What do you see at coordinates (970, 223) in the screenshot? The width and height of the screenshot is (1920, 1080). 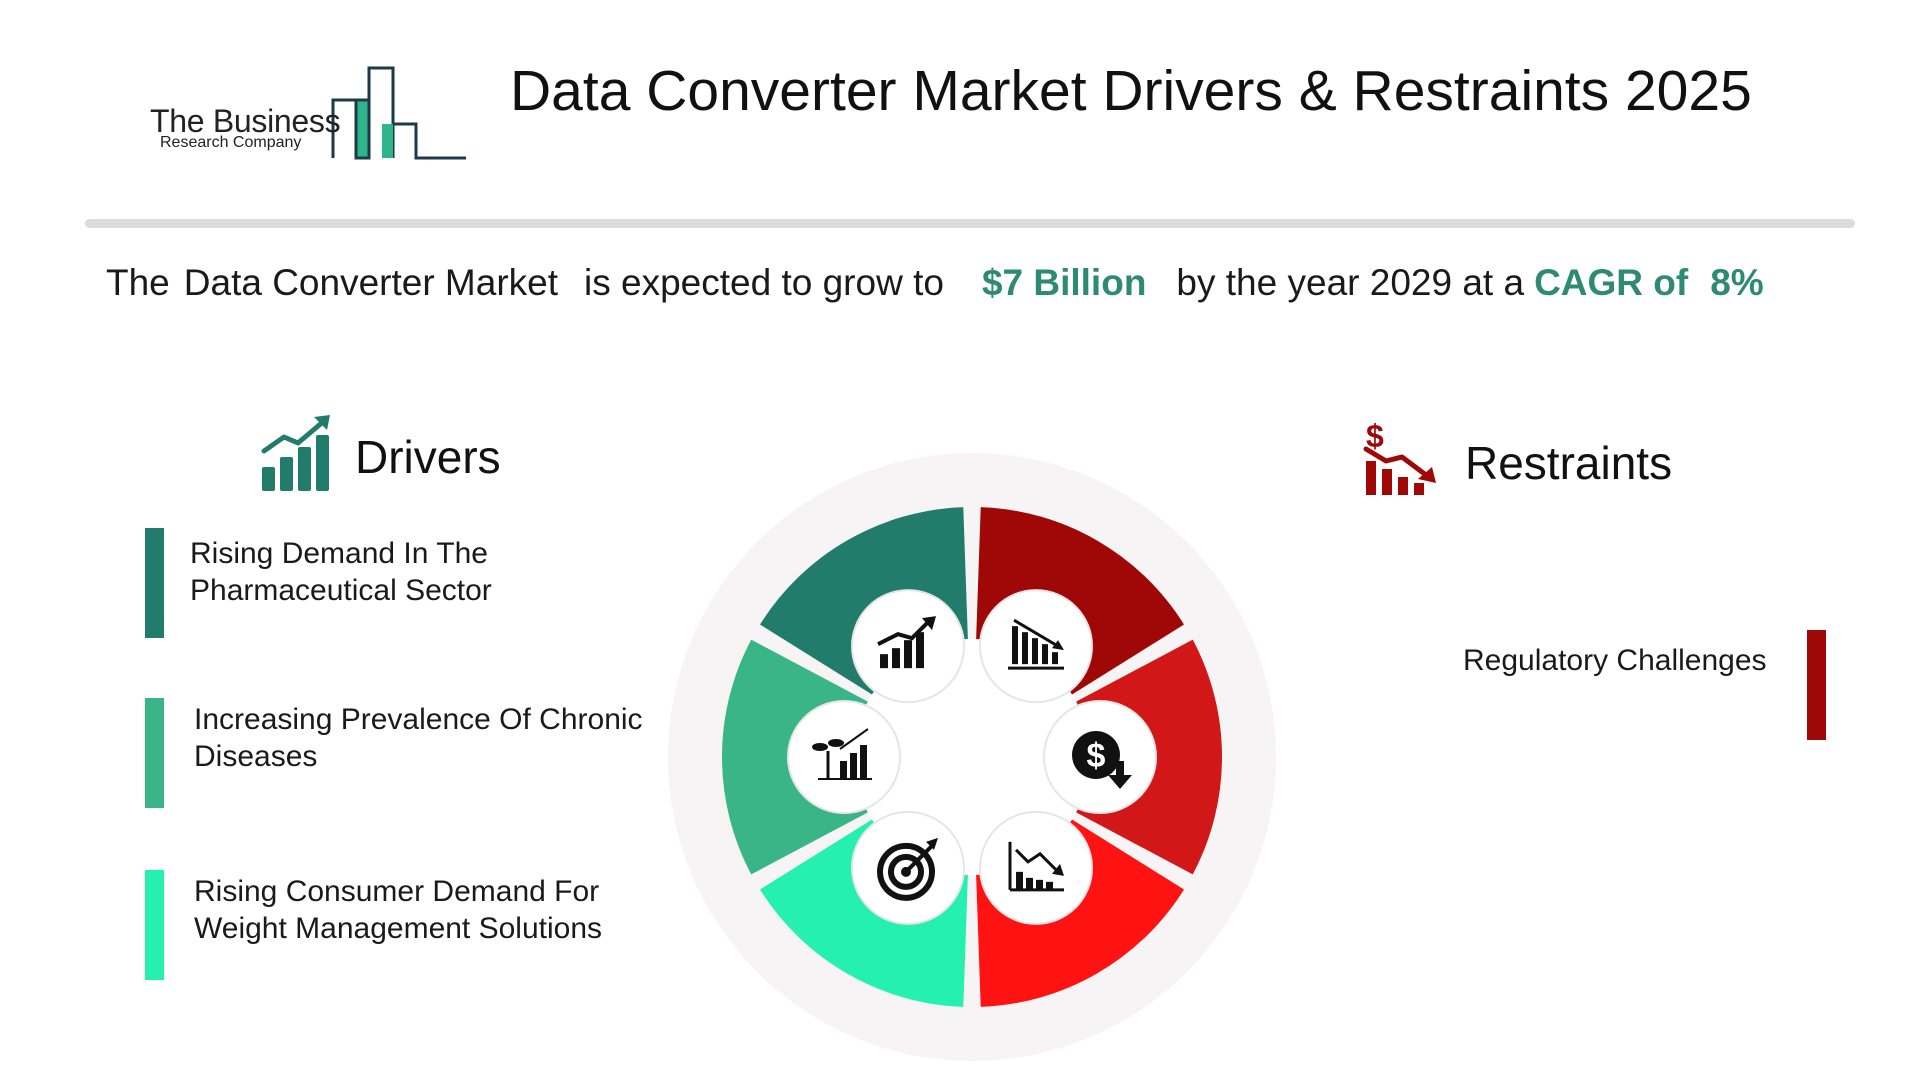 I see `header-divider` at bounding box center [970, 223].